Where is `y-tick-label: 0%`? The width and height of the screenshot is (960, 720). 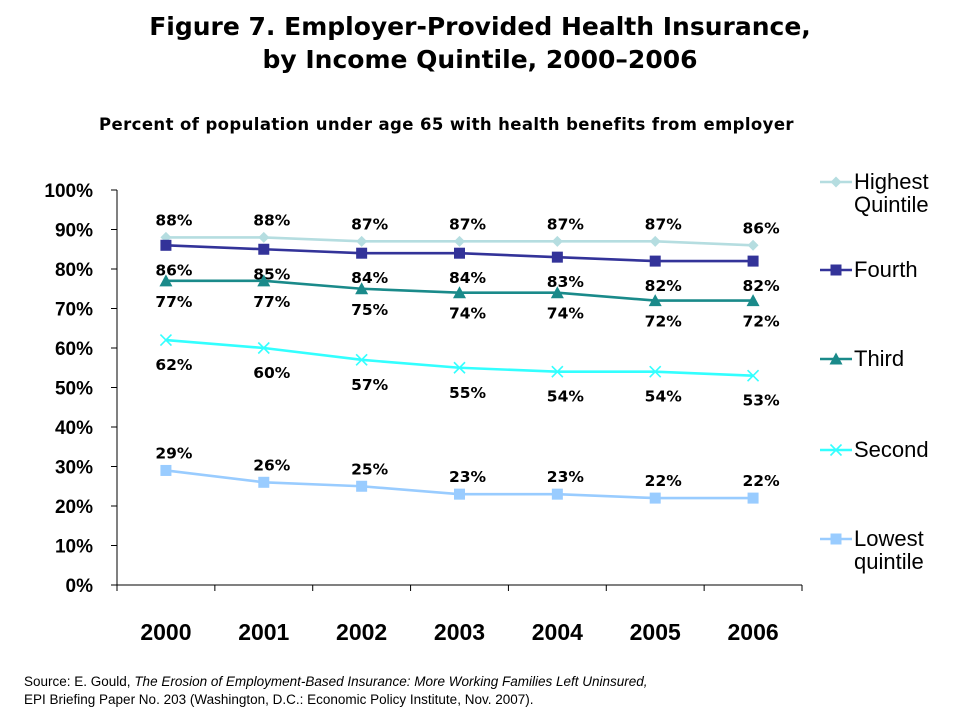 y-tick-label: 0% is located at coordinates (80, 586).